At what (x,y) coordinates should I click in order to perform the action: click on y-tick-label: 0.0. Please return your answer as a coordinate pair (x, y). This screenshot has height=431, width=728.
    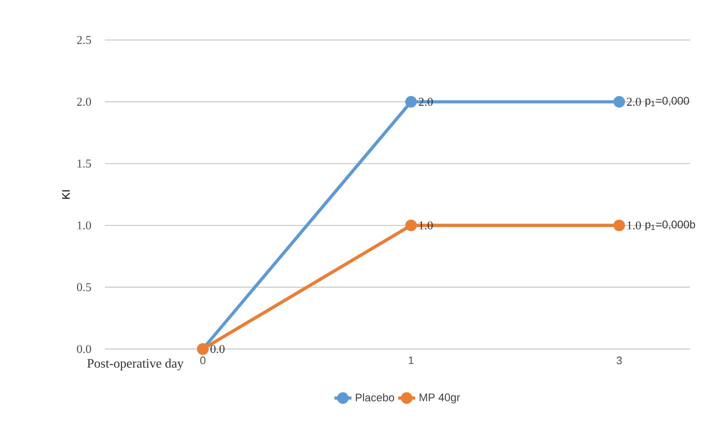
    Looking at the image, I should click on (84, 349).